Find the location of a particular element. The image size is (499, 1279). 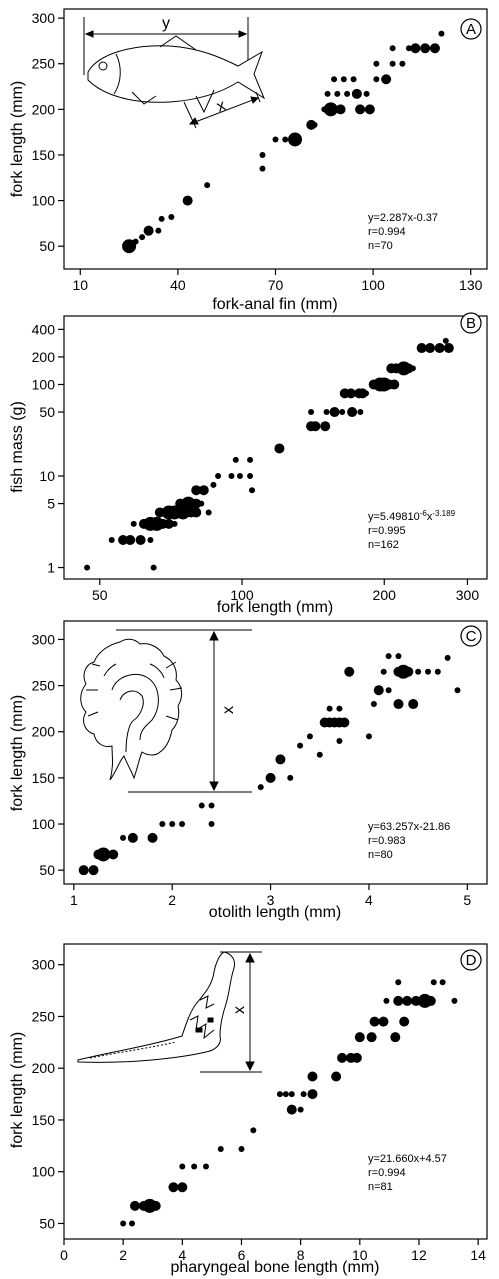

pharyngeal-bone-illustration is located at coordinates (169, 1012).